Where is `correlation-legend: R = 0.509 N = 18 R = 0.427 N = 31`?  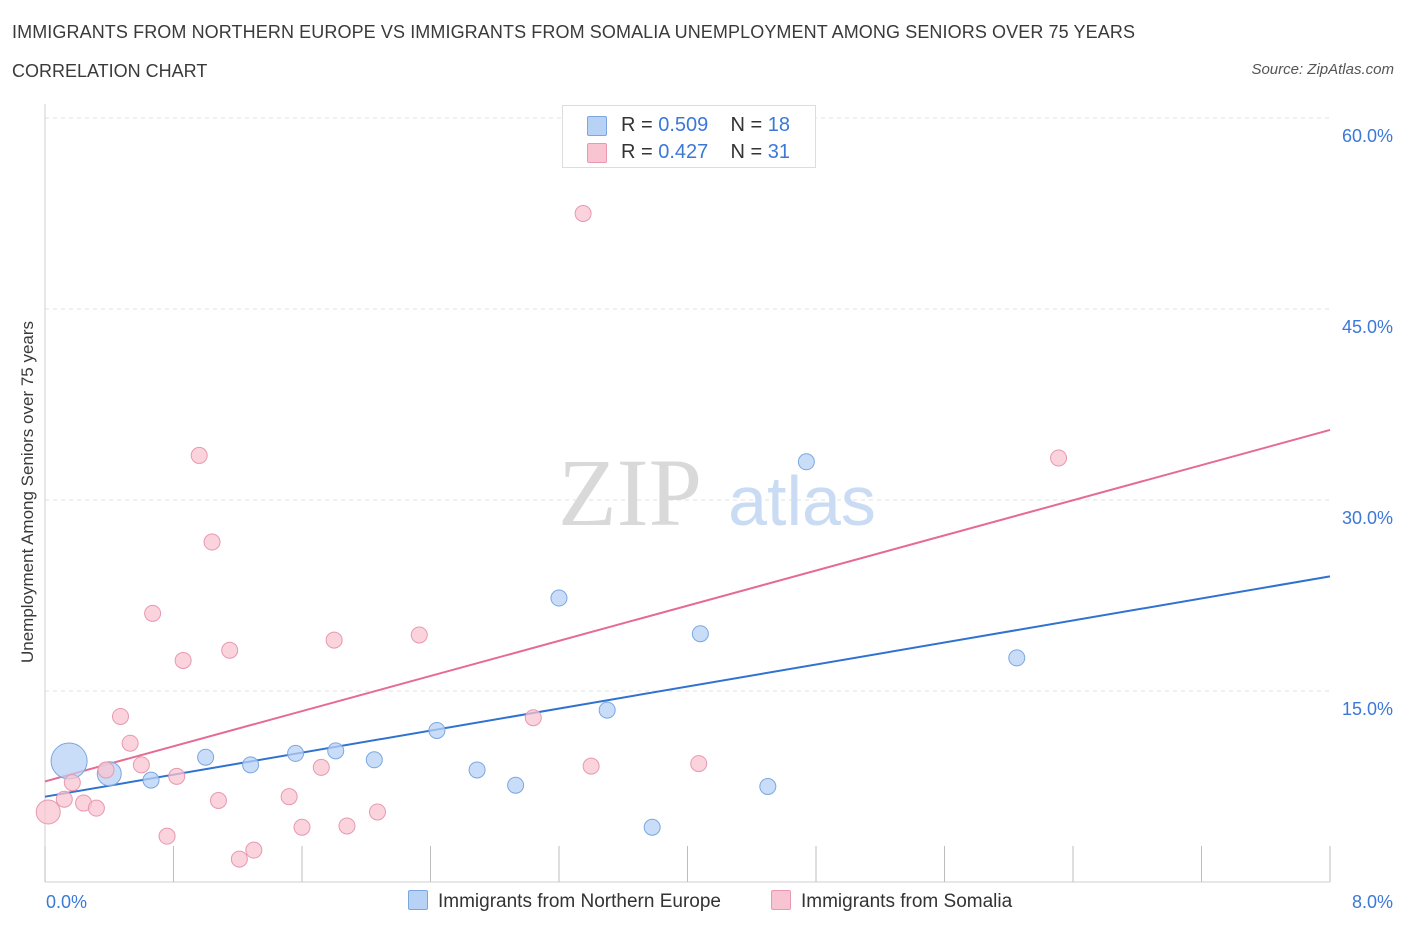 correlation-legend: R = 0.509 N = 18 R = 0.427 N = 31 is located at coordinates (689, 136).